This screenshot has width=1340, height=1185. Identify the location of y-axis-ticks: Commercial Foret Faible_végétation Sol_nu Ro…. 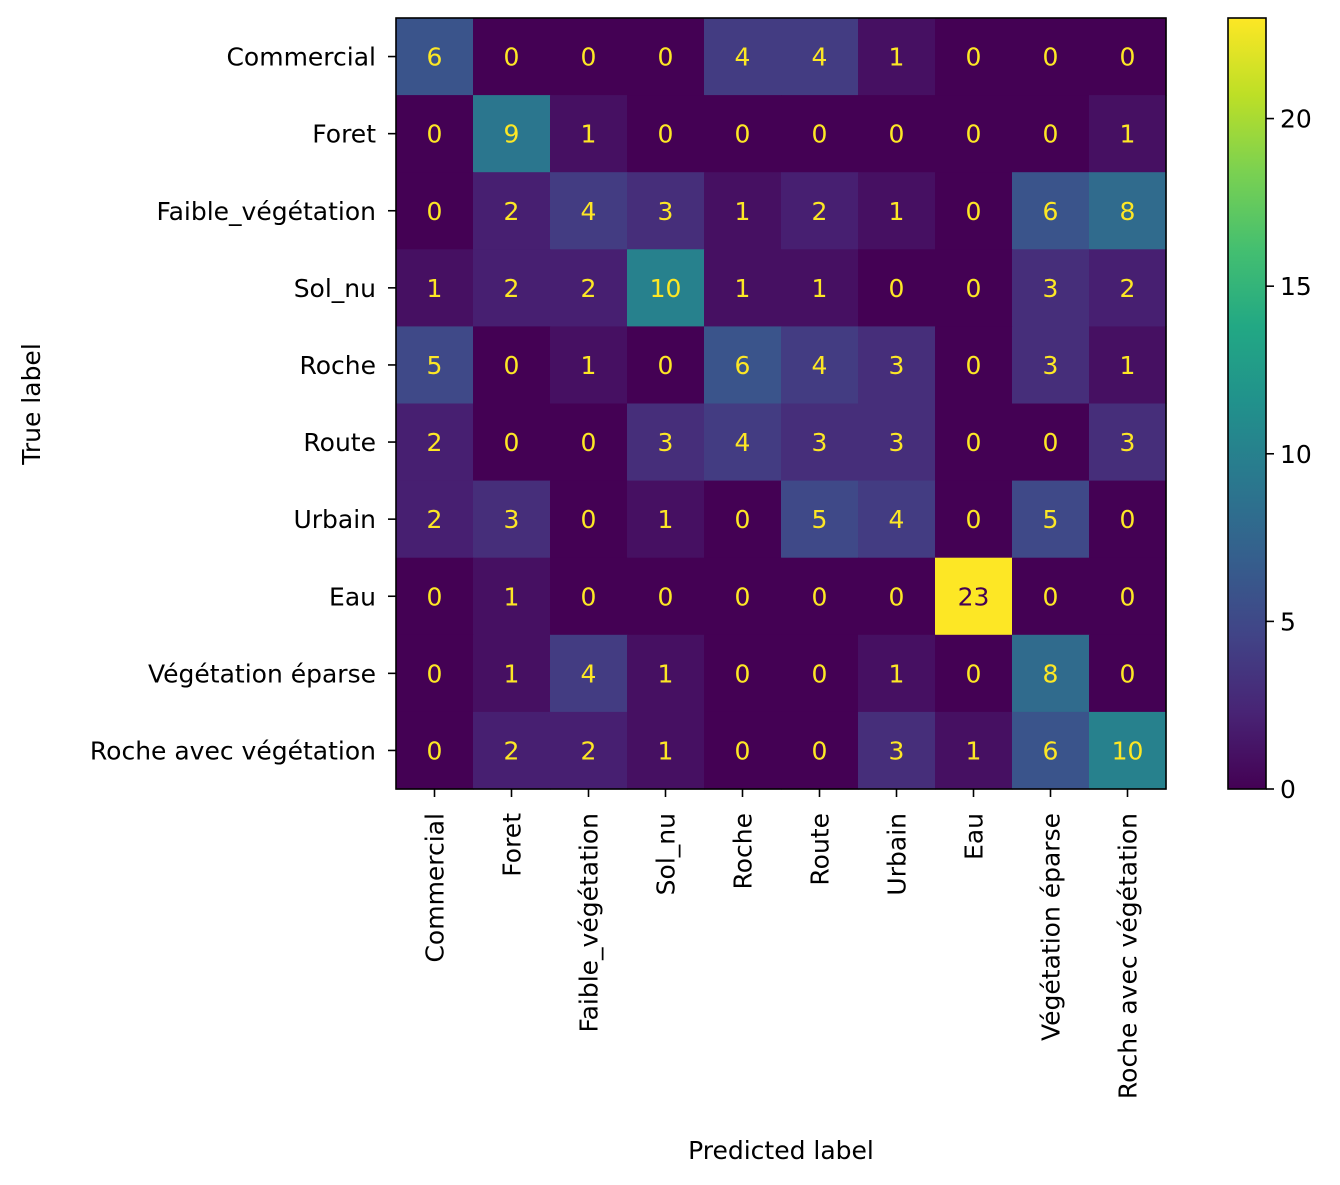
(243, 404).